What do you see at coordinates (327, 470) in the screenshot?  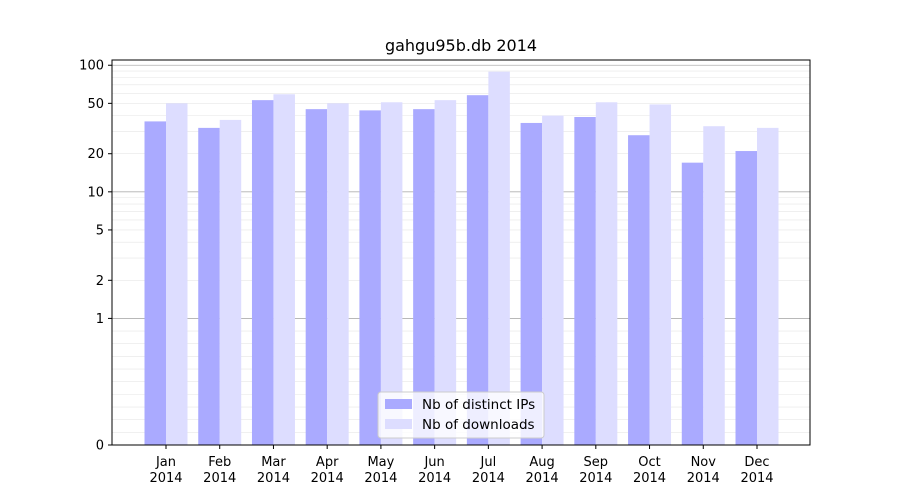 I see `x-tick-label: Apr 2014` at bounding box center [327, 470].